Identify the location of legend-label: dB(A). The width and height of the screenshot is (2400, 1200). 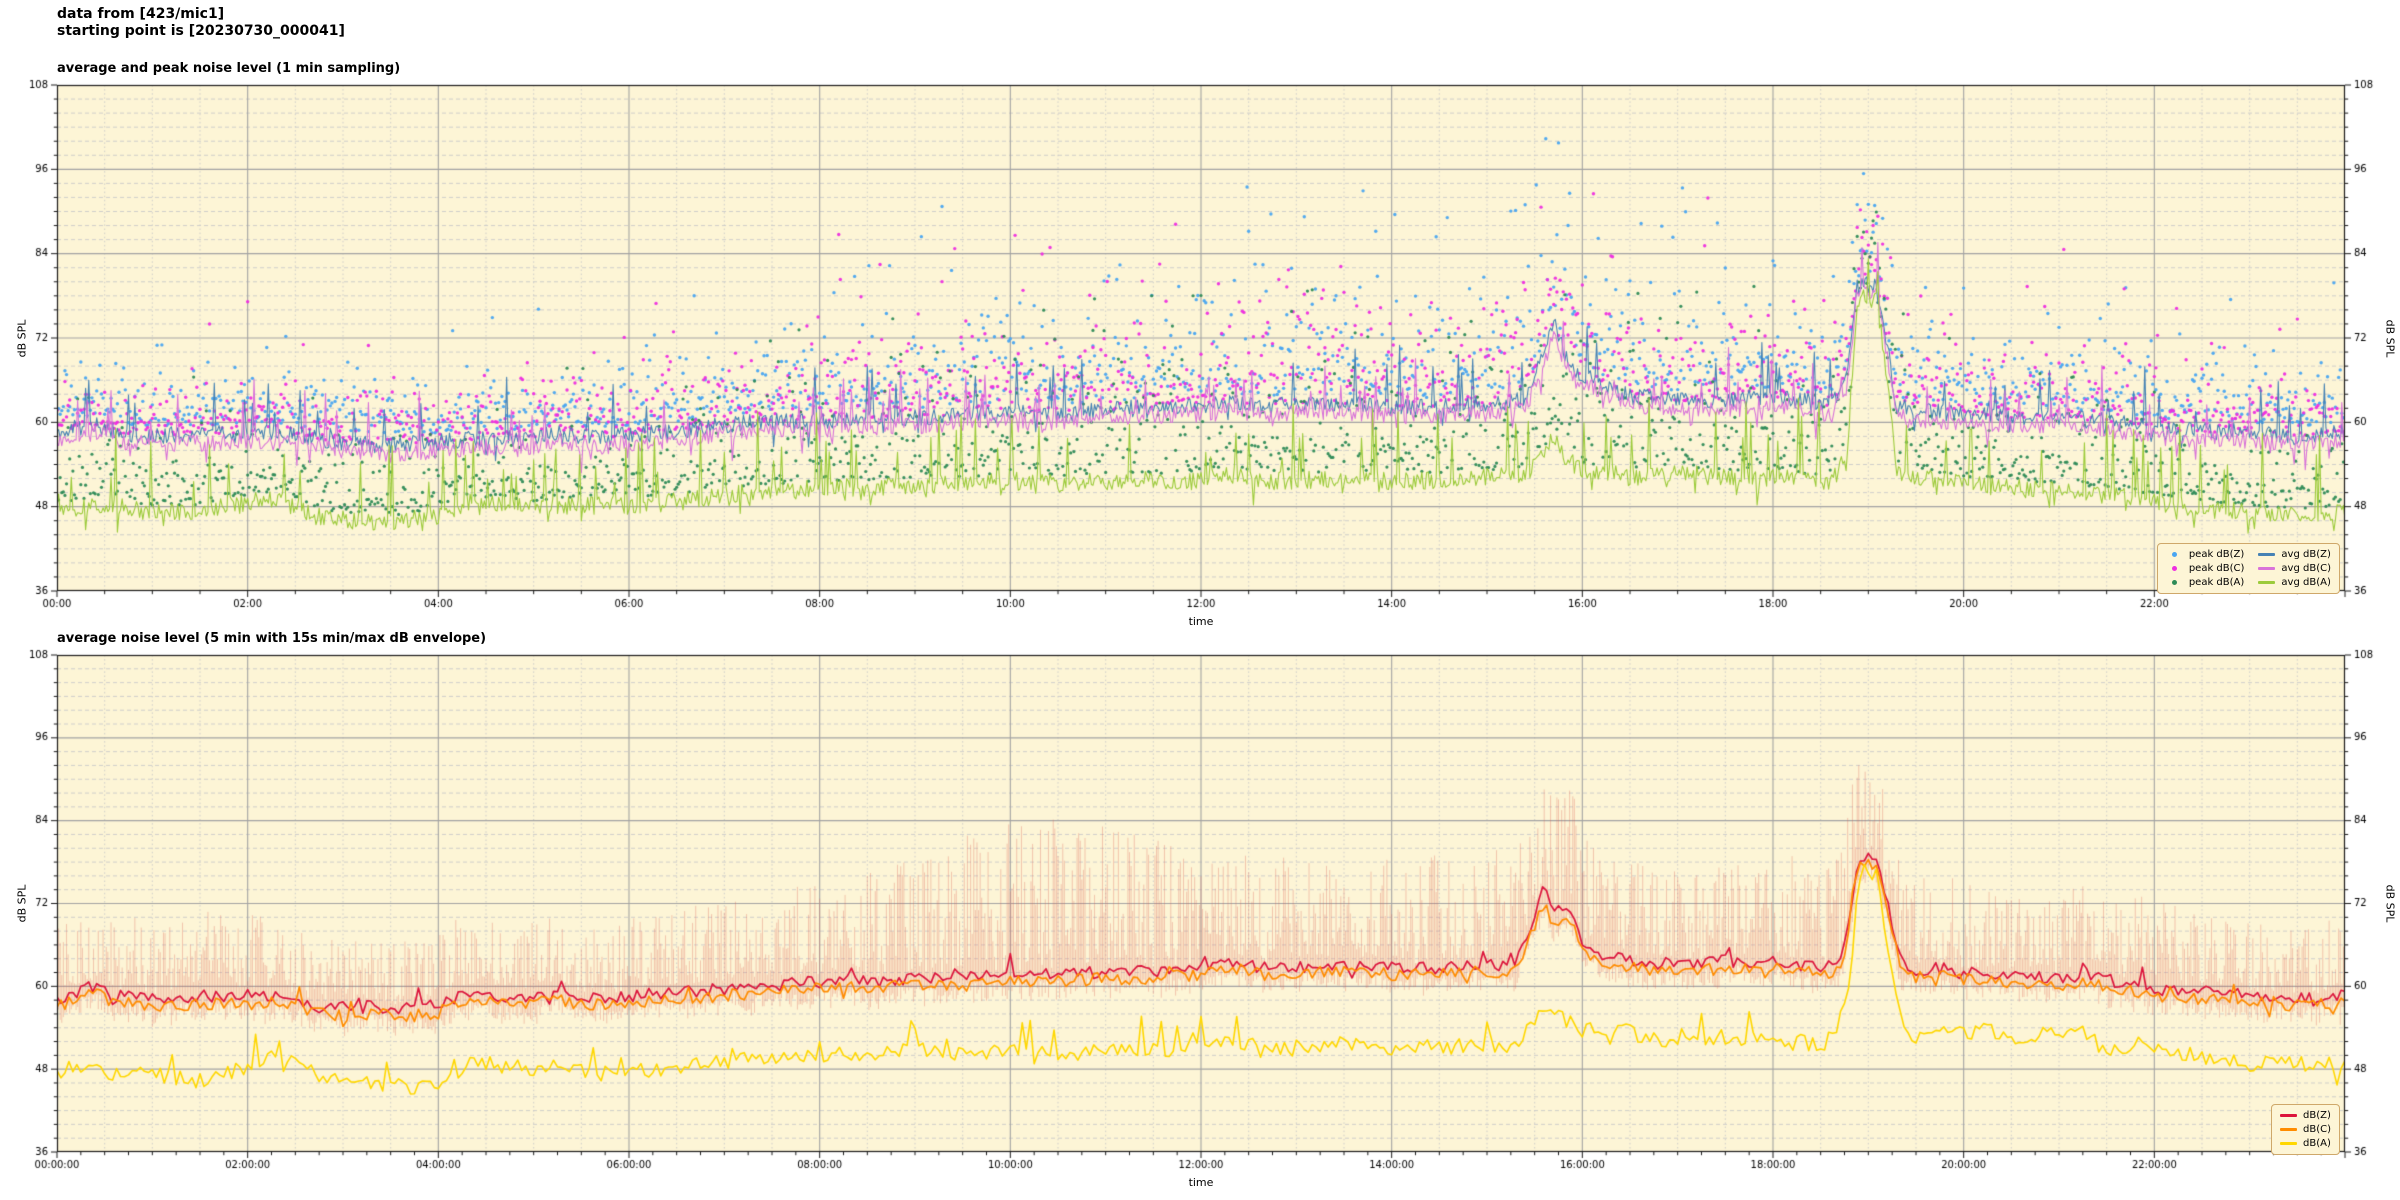
(2317, 1143).